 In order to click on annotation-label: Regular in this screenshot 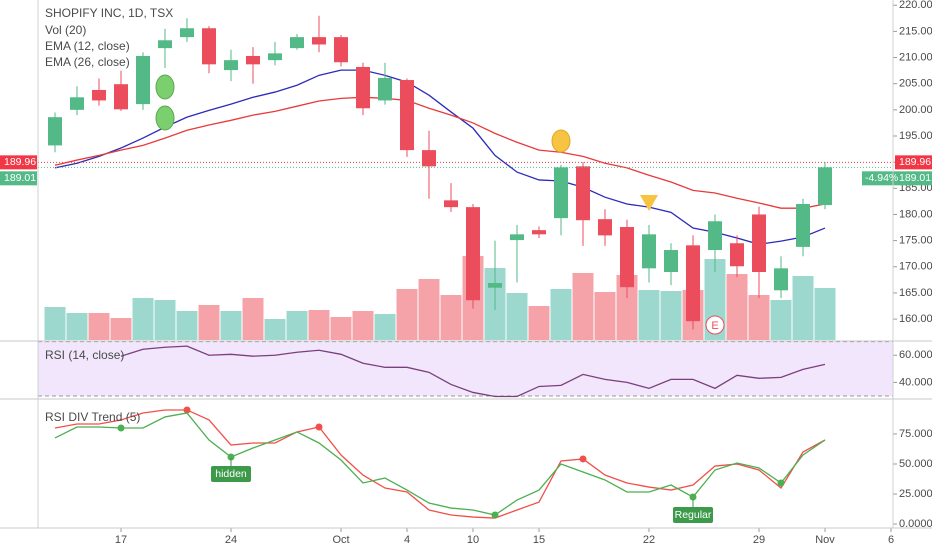, I will do `click(693, 515)`.